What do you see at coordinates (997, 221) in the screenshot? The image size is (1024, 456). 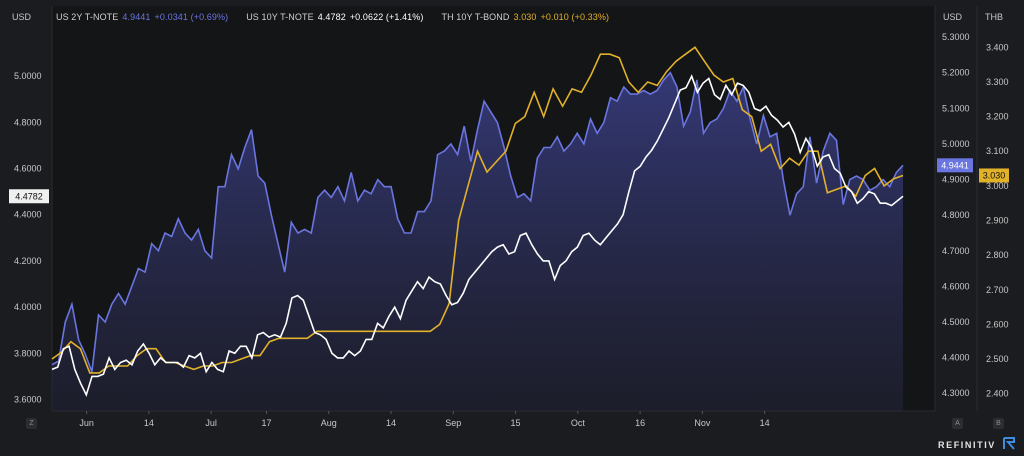 I see `right-thb-axis-tick-label: 2.900` at bounding box center [997, 221].